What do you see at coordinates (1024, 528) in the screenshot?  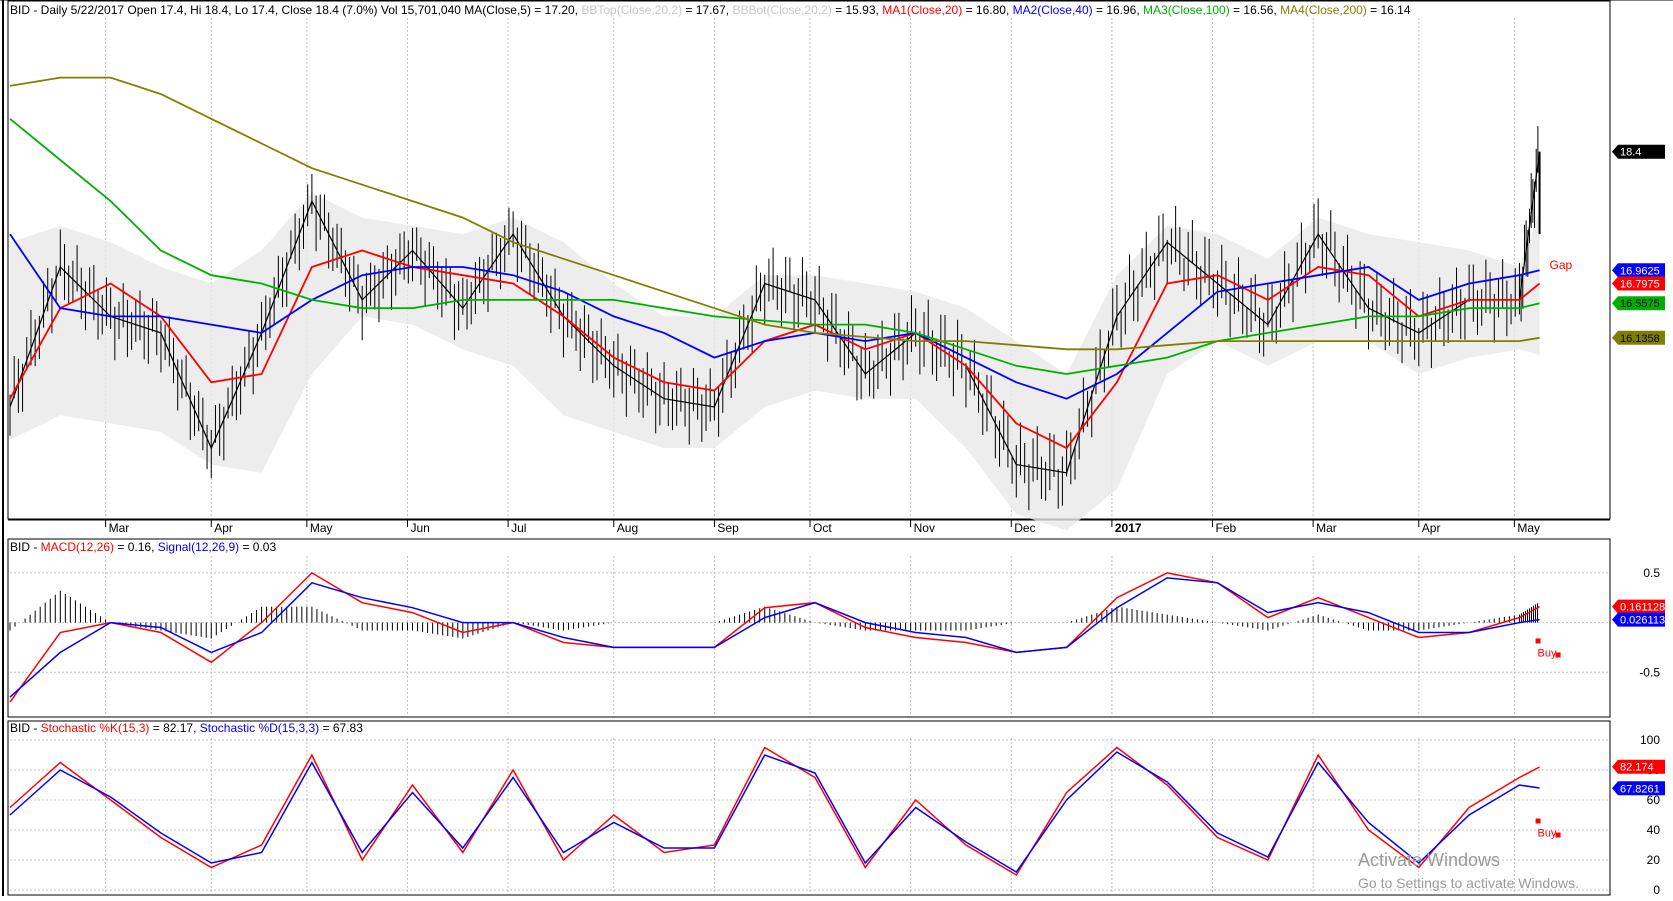 I see `x-tick-label: Dec` at bounding box center [1024, 528].